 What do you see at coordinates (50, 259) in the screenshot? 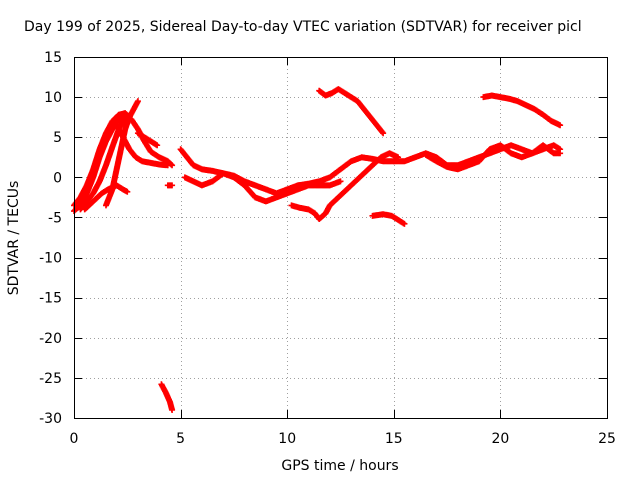
I see `y-tick-label: -10` at bounding box center [50, 259].